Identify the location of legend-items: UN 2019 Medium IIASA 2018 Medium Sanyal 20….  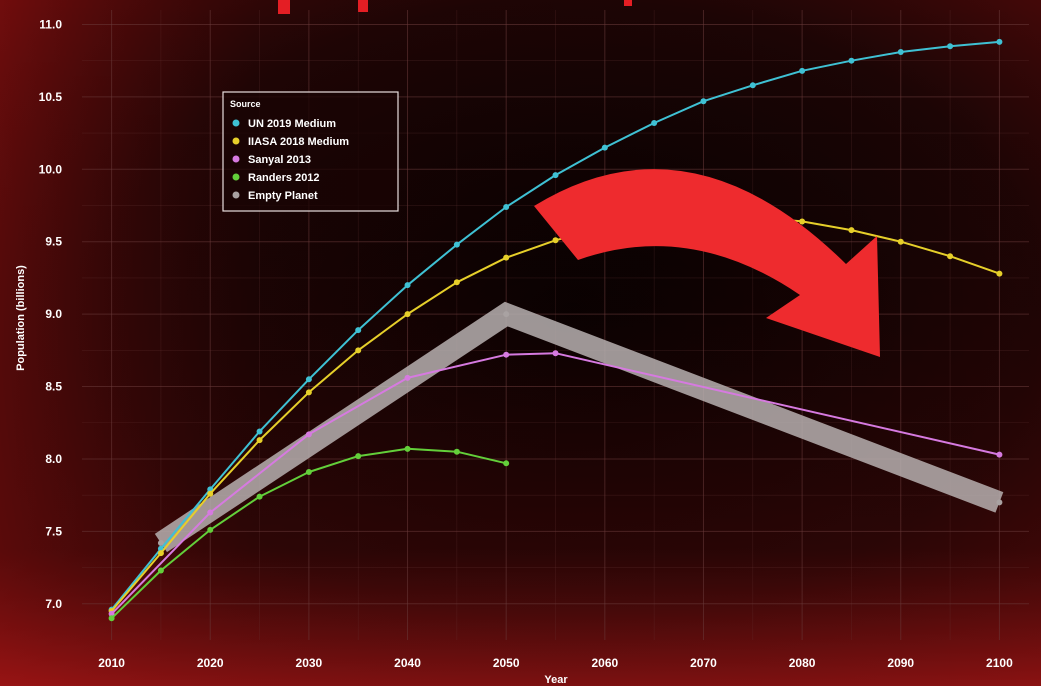
(290, 160).